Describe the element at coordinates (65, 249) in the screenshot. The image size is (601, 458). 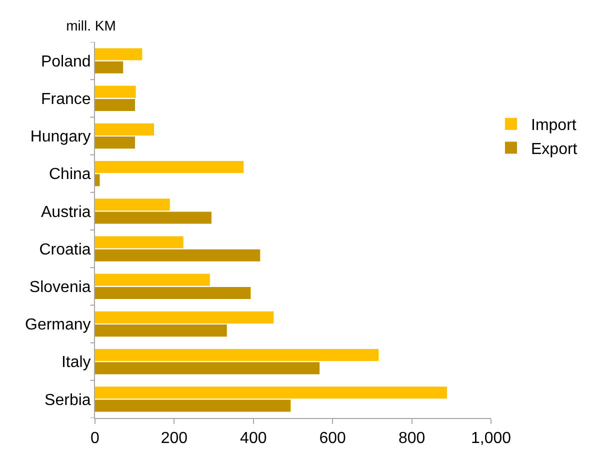
I see `y-tick-label: Croatia` at that location.